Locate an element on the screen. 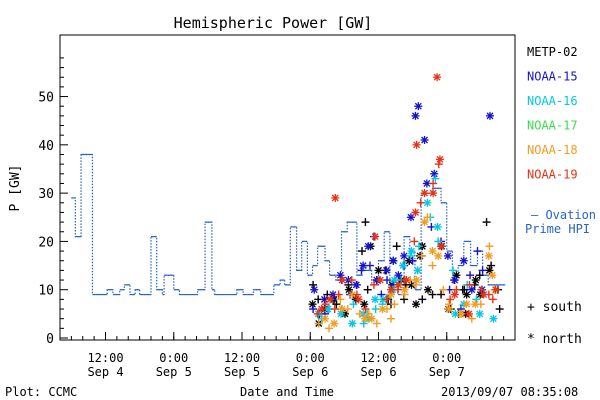  x-tick-date: Sep 5 is located at coordinates (242, 372).